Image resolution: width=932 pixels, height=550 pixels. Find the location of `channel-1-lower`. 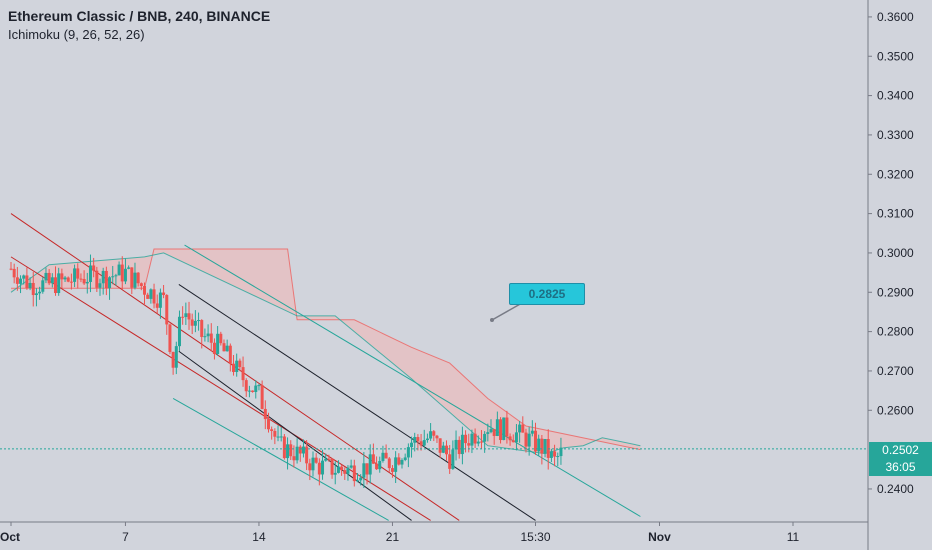

channel-1-lower is located at coordinates (295, 435).